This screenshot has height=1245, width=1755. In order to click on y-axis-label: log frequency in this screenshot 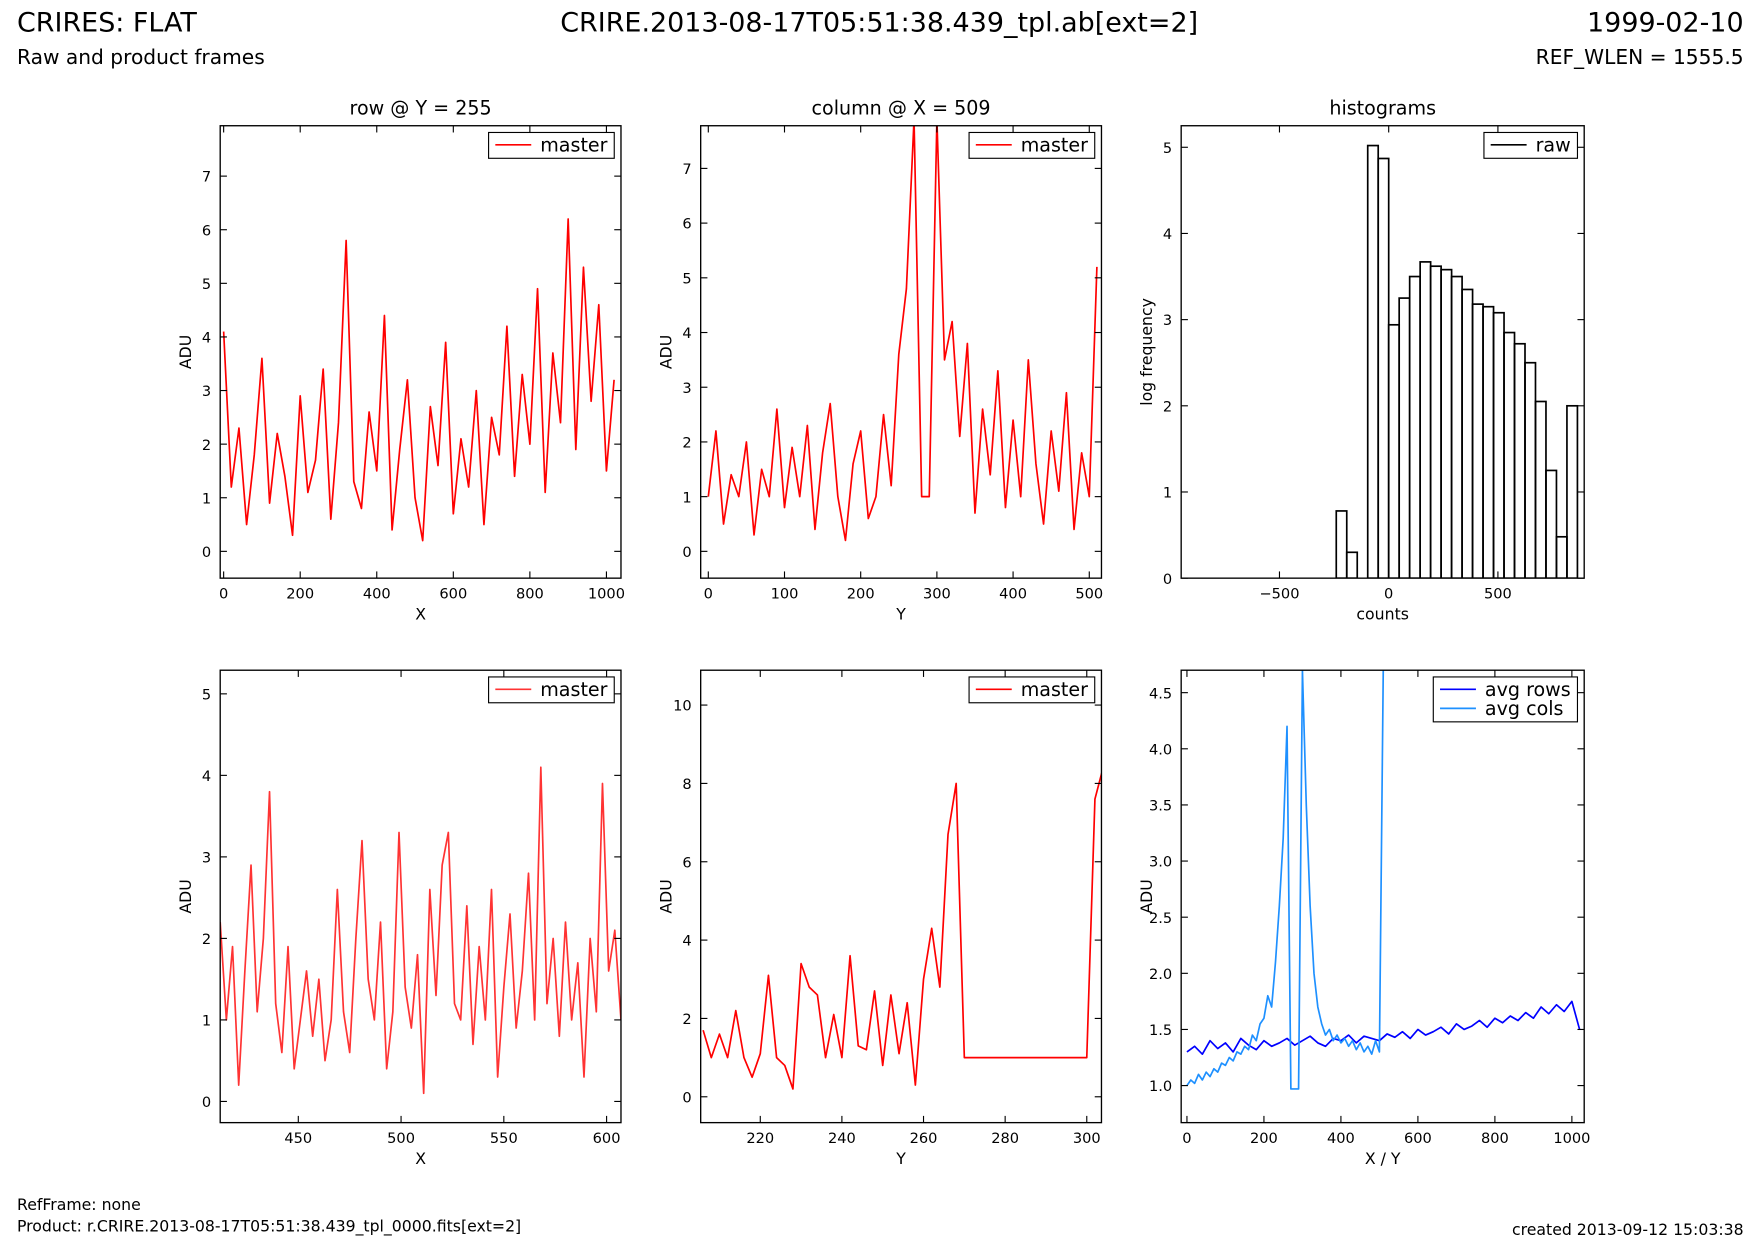, I will do `click(1146, 352)`.